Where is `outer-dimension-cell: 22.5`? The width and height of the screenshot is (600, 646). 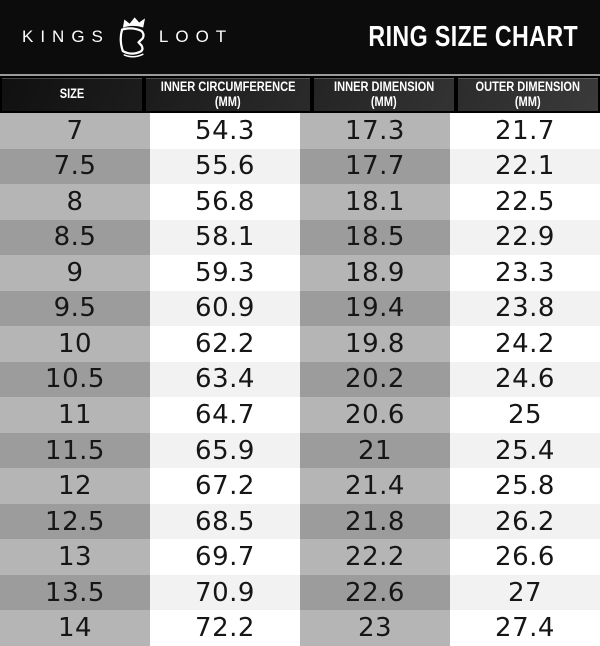 outer-dimension-cell: 22.5 is located at coordinates (525, 202).